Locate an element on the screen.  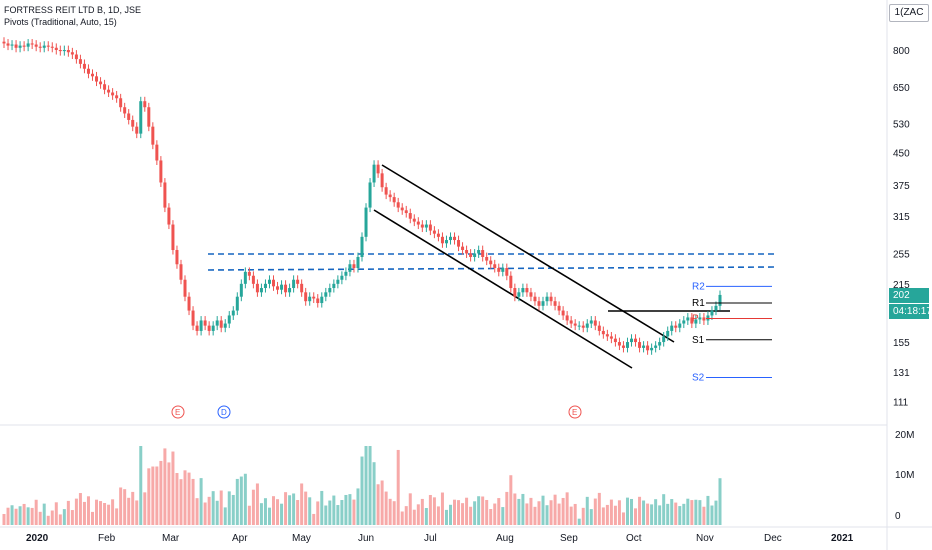
pivot-level-label: S2 is located at coordinates (698, 378).